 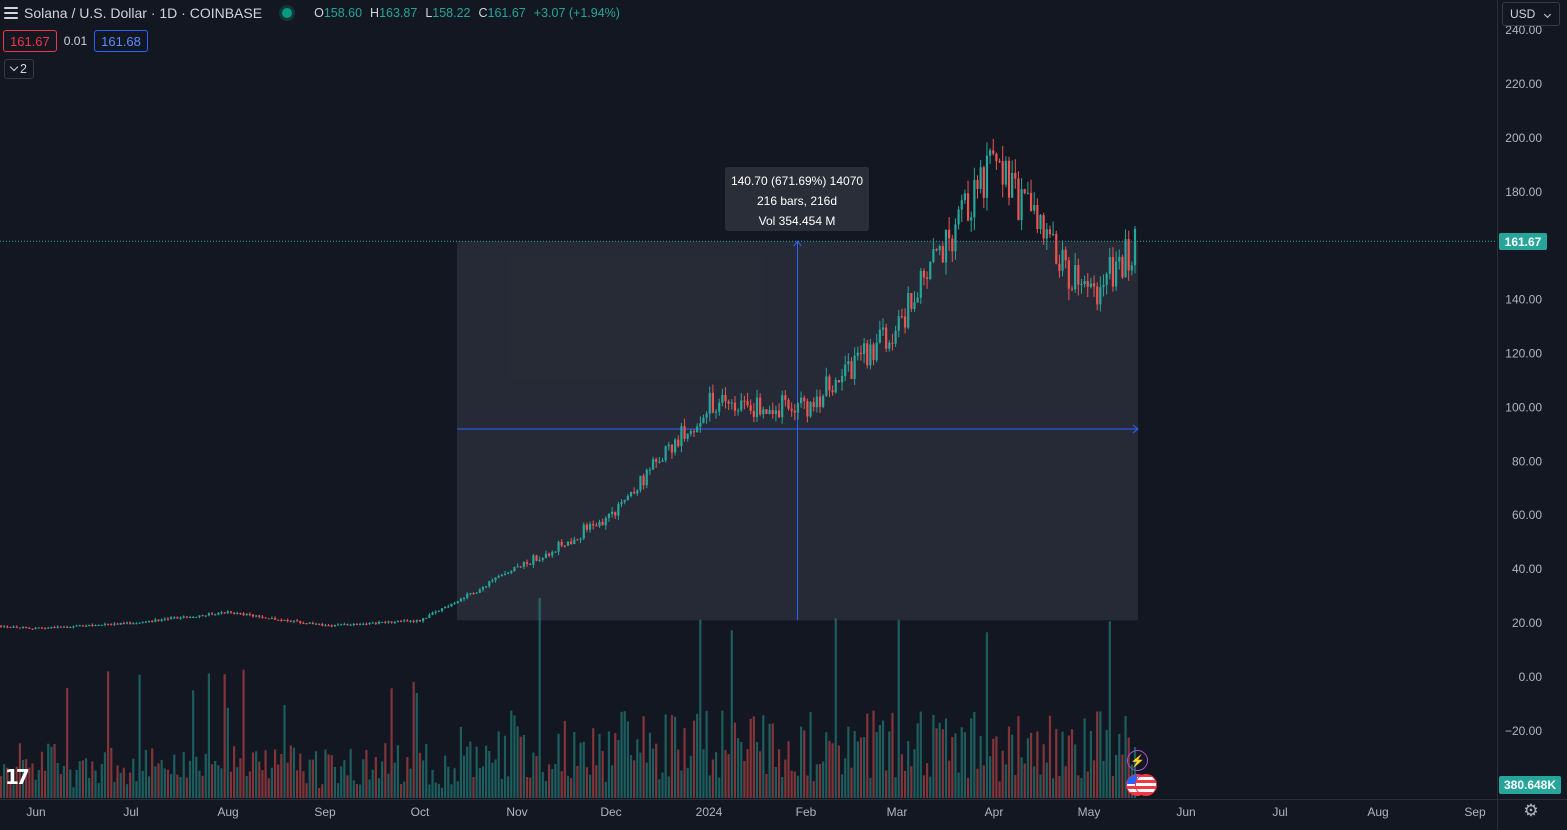 I want to click on volume-value-label: 380.648K, so click(x=1530, y=785).